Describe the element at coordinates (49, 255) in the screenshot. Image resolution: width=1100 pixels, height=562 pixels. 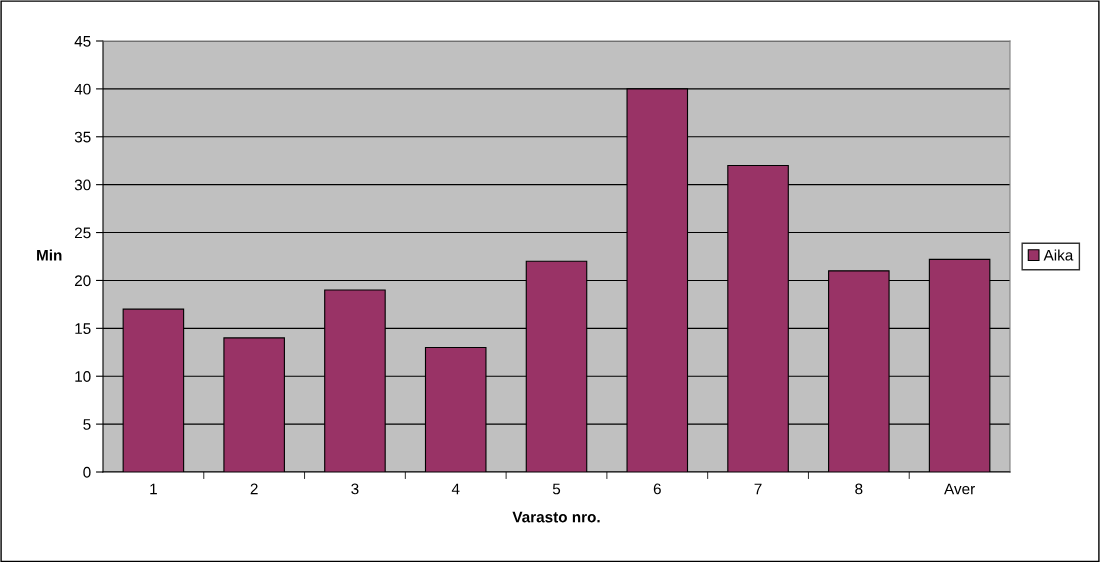
I see `y-axis-title: Min` at that location.